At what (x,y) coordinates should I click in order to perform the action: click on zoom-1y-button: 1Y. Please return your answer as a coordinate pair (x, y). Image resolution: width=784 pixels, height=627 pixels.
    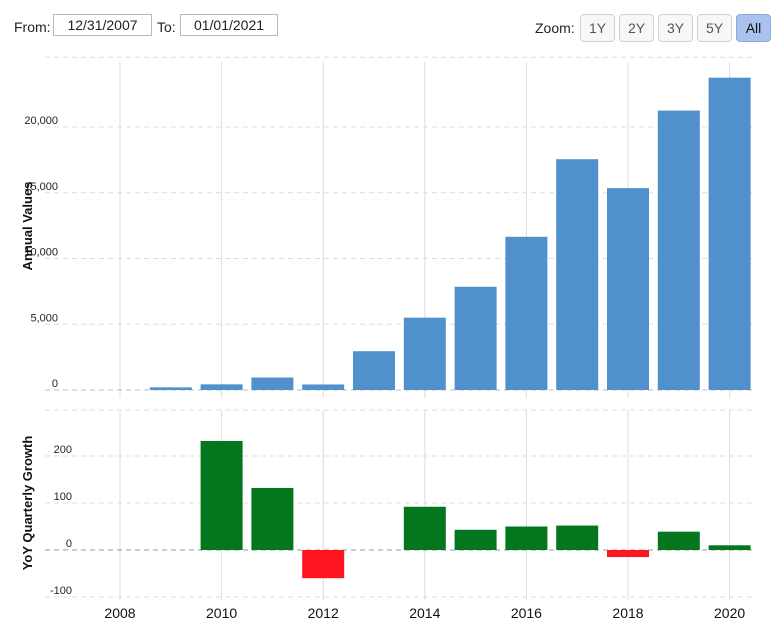
    Looking at the image, I should click on (597, 28).